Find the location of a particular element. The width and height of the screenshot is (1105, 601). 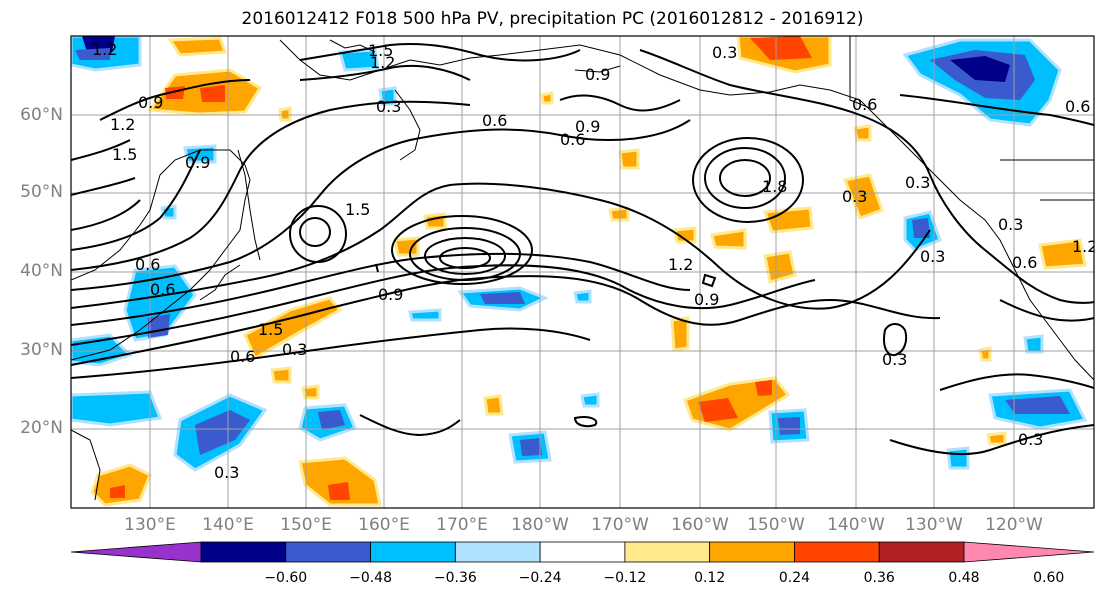

colorbar-tick-label: 0.60 is located at coordinates (1049, 578).